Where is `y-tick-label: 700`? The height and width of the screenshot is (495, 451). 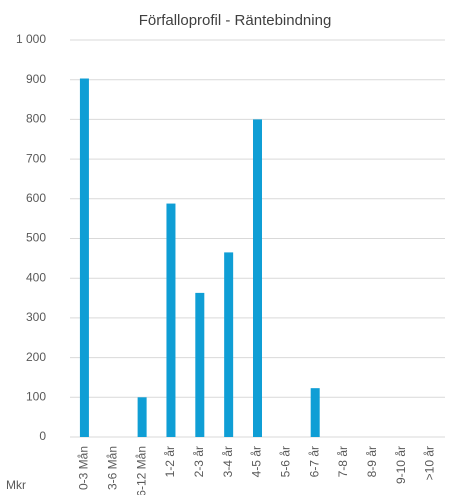 y-tick-label: 700 is located at coordinates (36, 158).